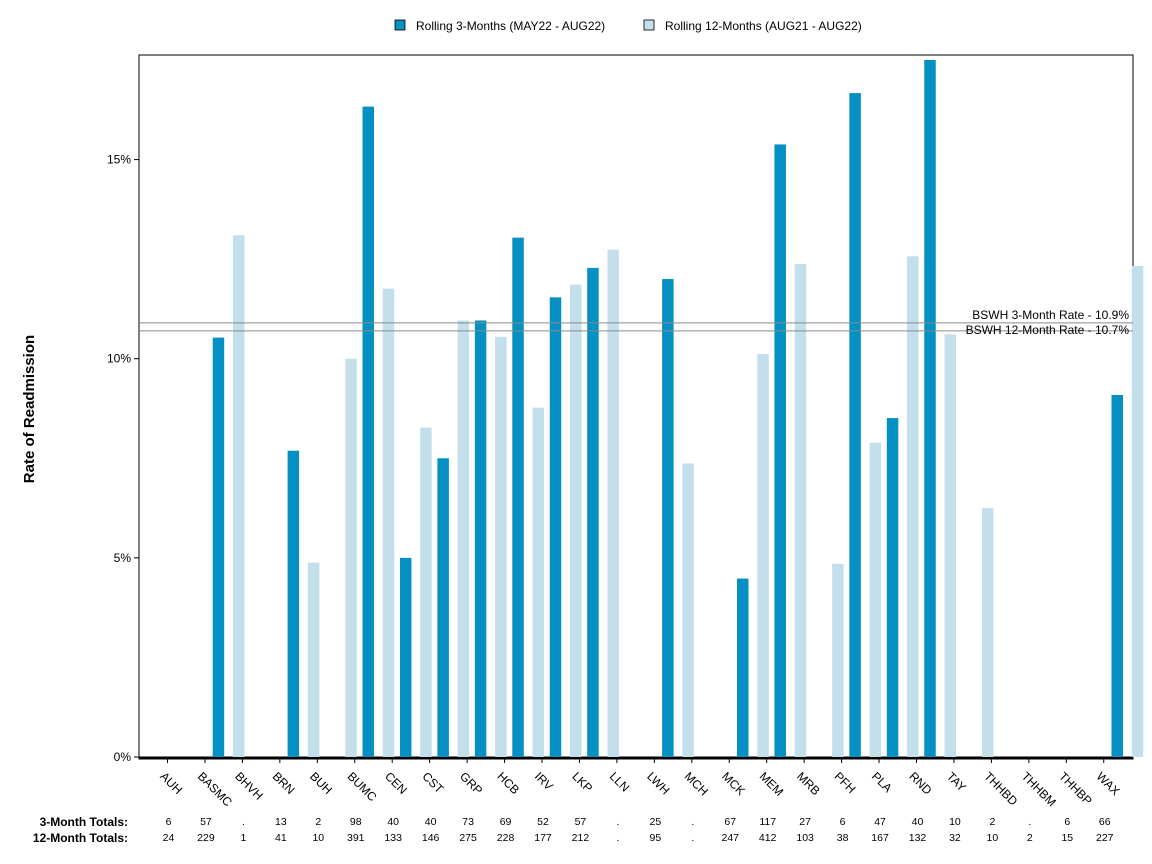 The image size is (1152, 864). What do you see at coordinates (918, 838) in the screenshot?
I see `twelve-month-total: 132` at bounding box center [918, 838].